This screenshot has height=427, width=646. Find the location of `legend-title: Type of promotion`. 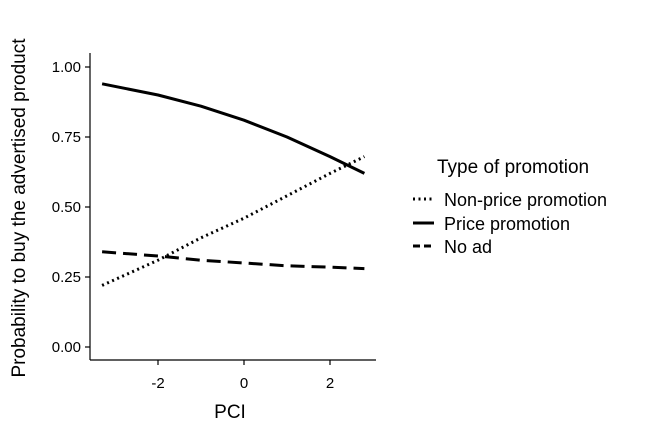

legend-title: Type of promotion is located at coordinates (513, 167).